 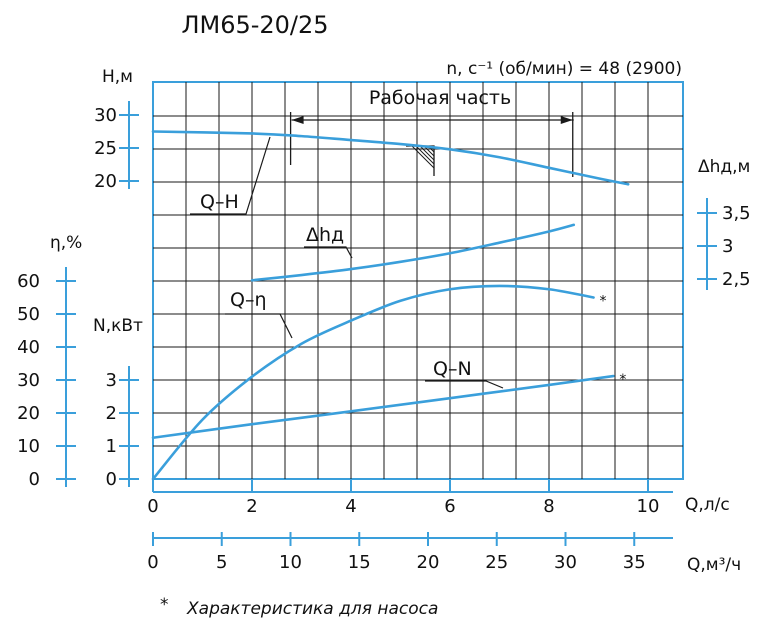 I want to click on bottom-axes-group: Q,л/с Q,м³/ч 0 2 4 6 8 10 0 5 10 15 20 25 30 35, so click(x=444, y=527).